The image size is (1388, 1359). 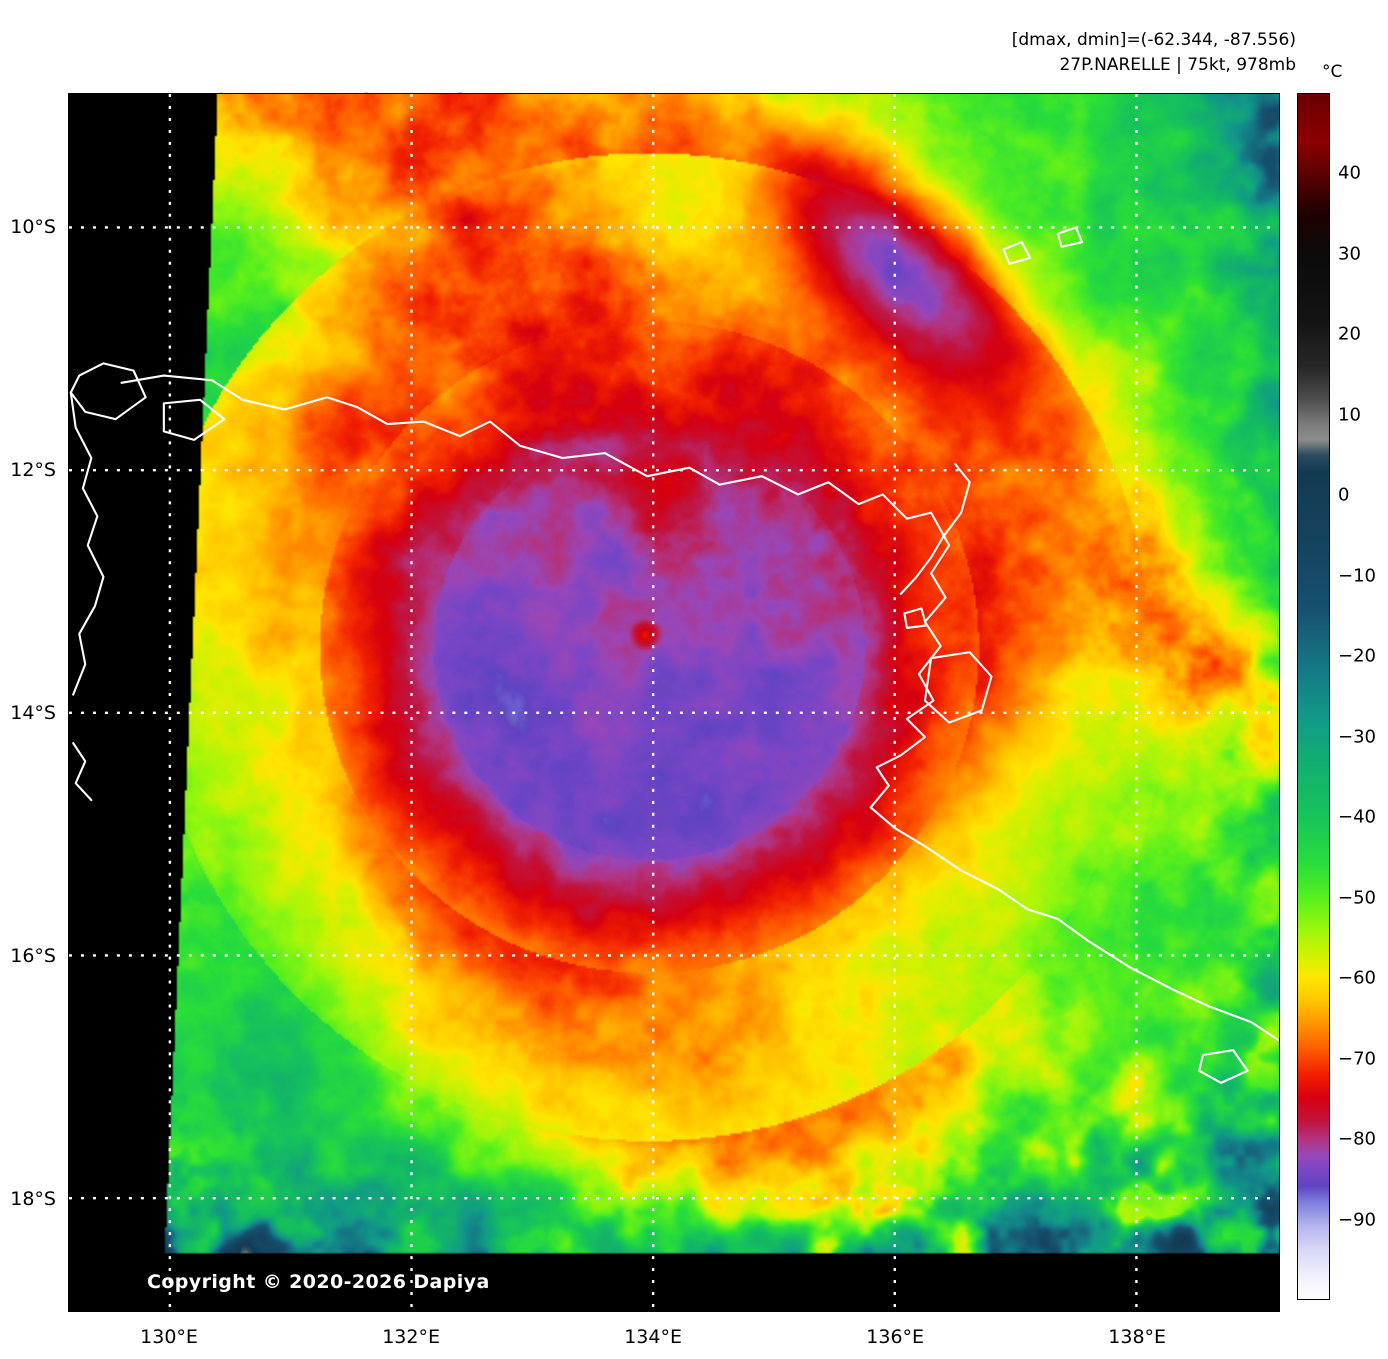 What do you see at coordinates (1357, 1059) in the screenshot?
I see `colorbar-tick-minus70: −70` at bounding box center [1357, 1059].